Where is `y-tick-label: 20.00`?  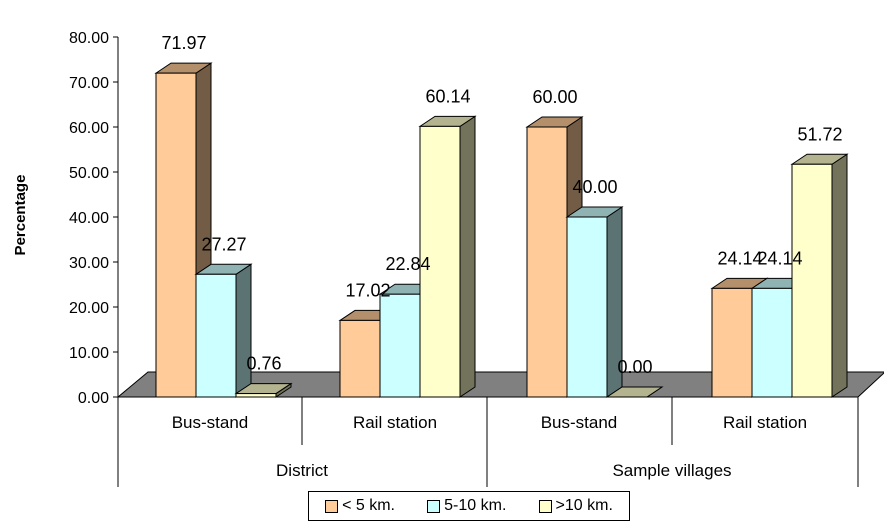
y-tick-label: 20.00 is located at coordinates (89, 308).